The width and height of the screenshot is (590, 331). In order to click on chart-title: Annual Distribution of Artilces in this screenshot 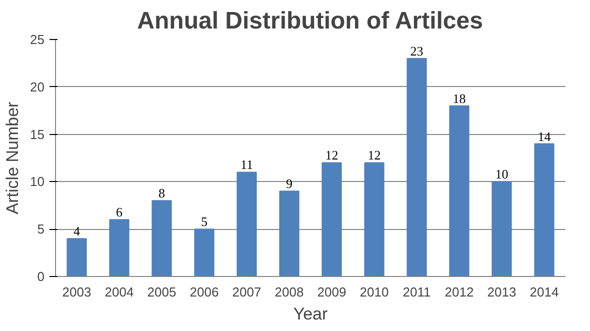, I will do `click(310, 21)`.